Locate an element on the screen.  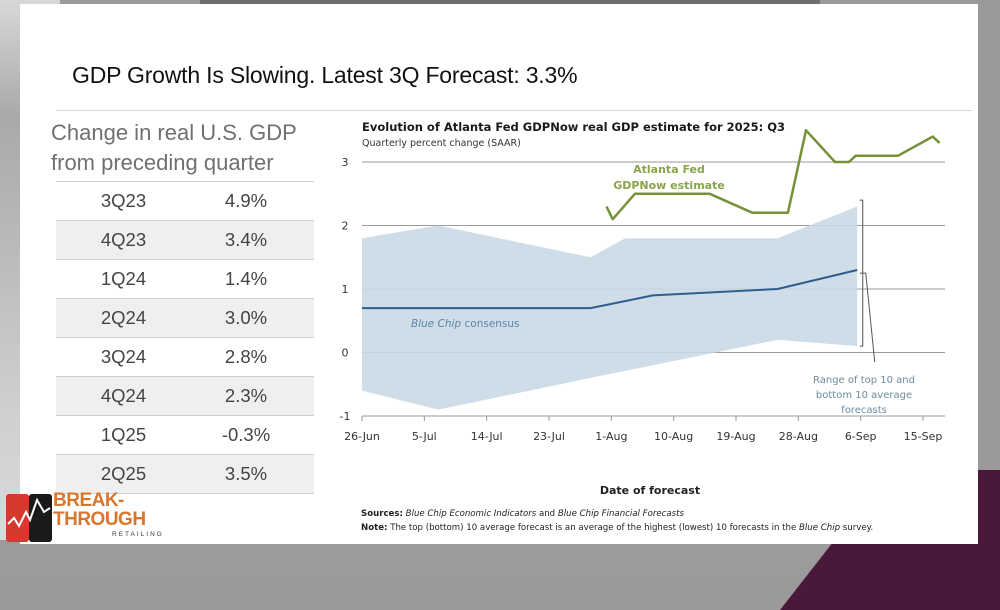
band-label-line-3: forecasts is located at coordinates (864, 410).